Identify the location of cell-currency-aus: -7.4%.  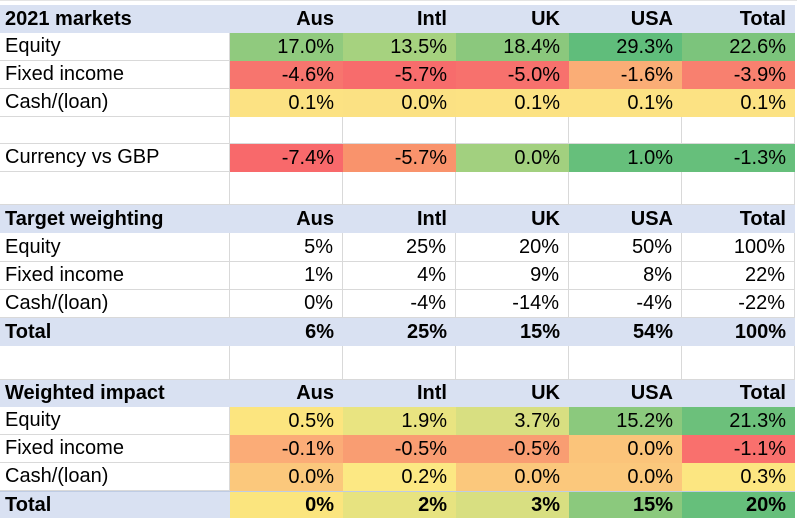
(286, 158).